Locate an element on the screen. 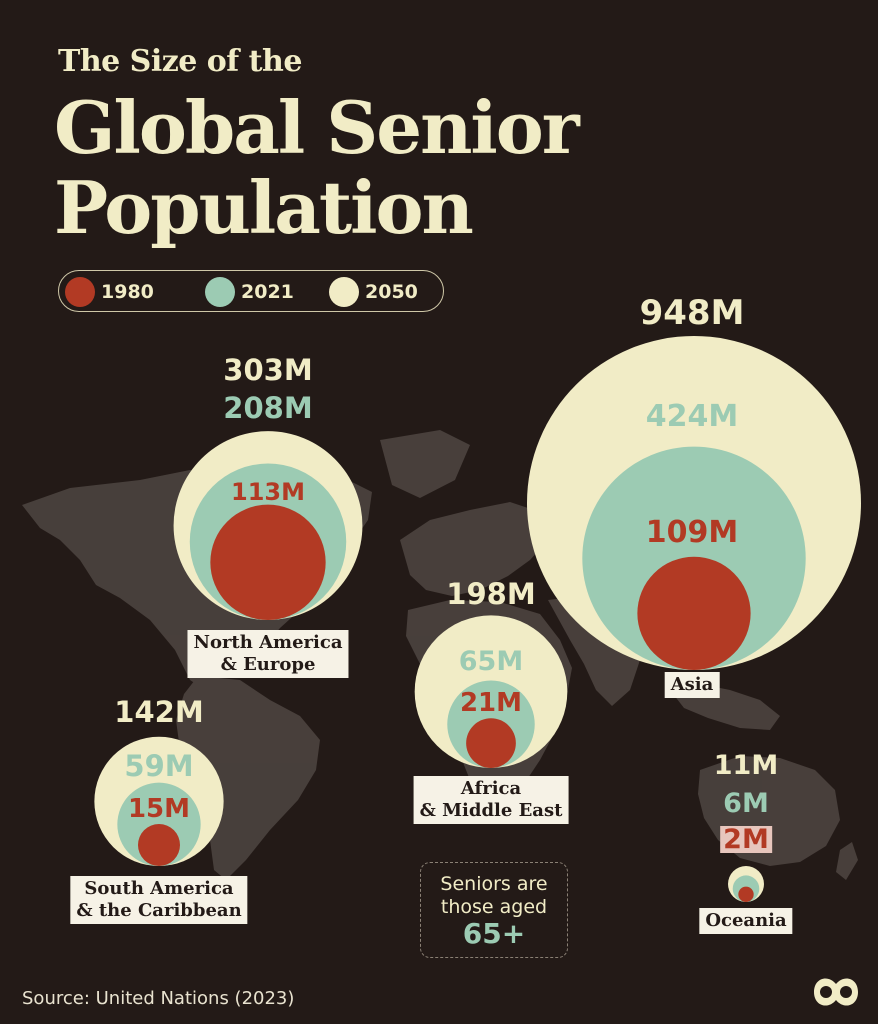 The width and height of the screenshot is (878, 1024). legend-dot-1980 is located at coordinates (80, 292).